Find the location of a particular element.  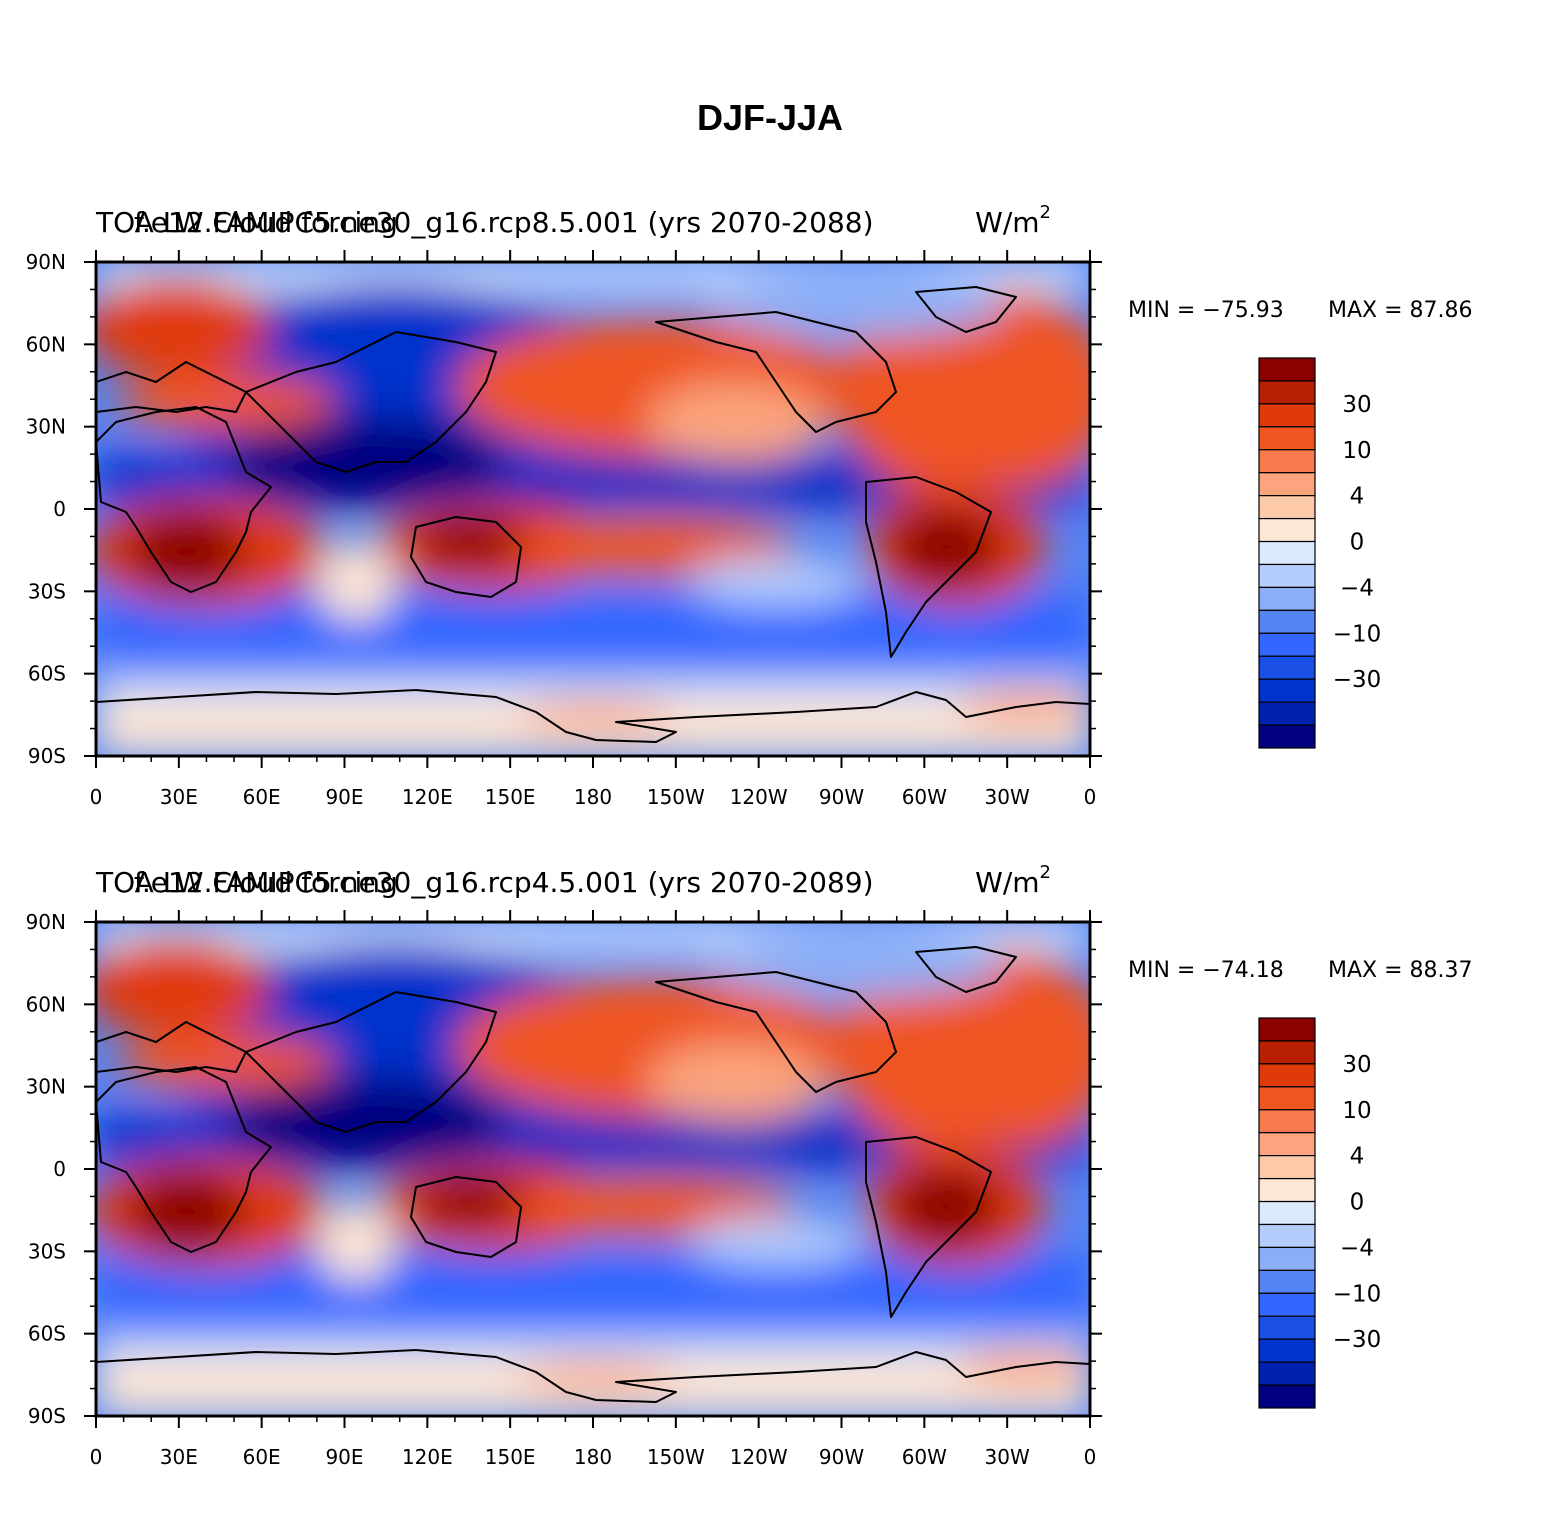

colorbar-label: 10 is located at coordinates (1356, 451).